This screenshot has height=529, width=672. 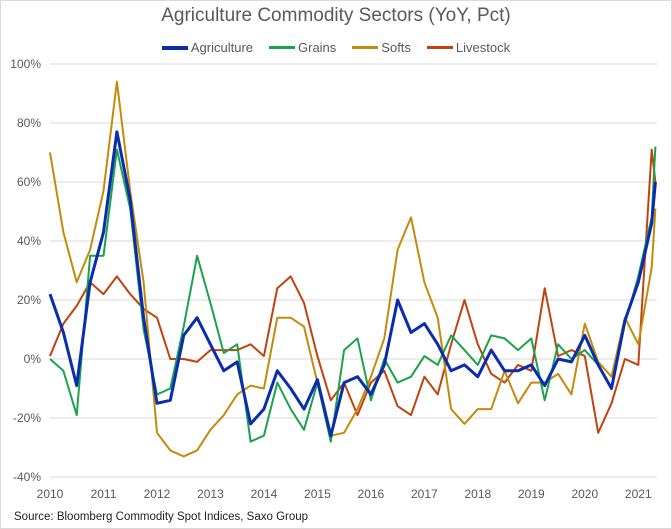 I want to click on x-tick-label: 2013, so click(x=210, y=494).